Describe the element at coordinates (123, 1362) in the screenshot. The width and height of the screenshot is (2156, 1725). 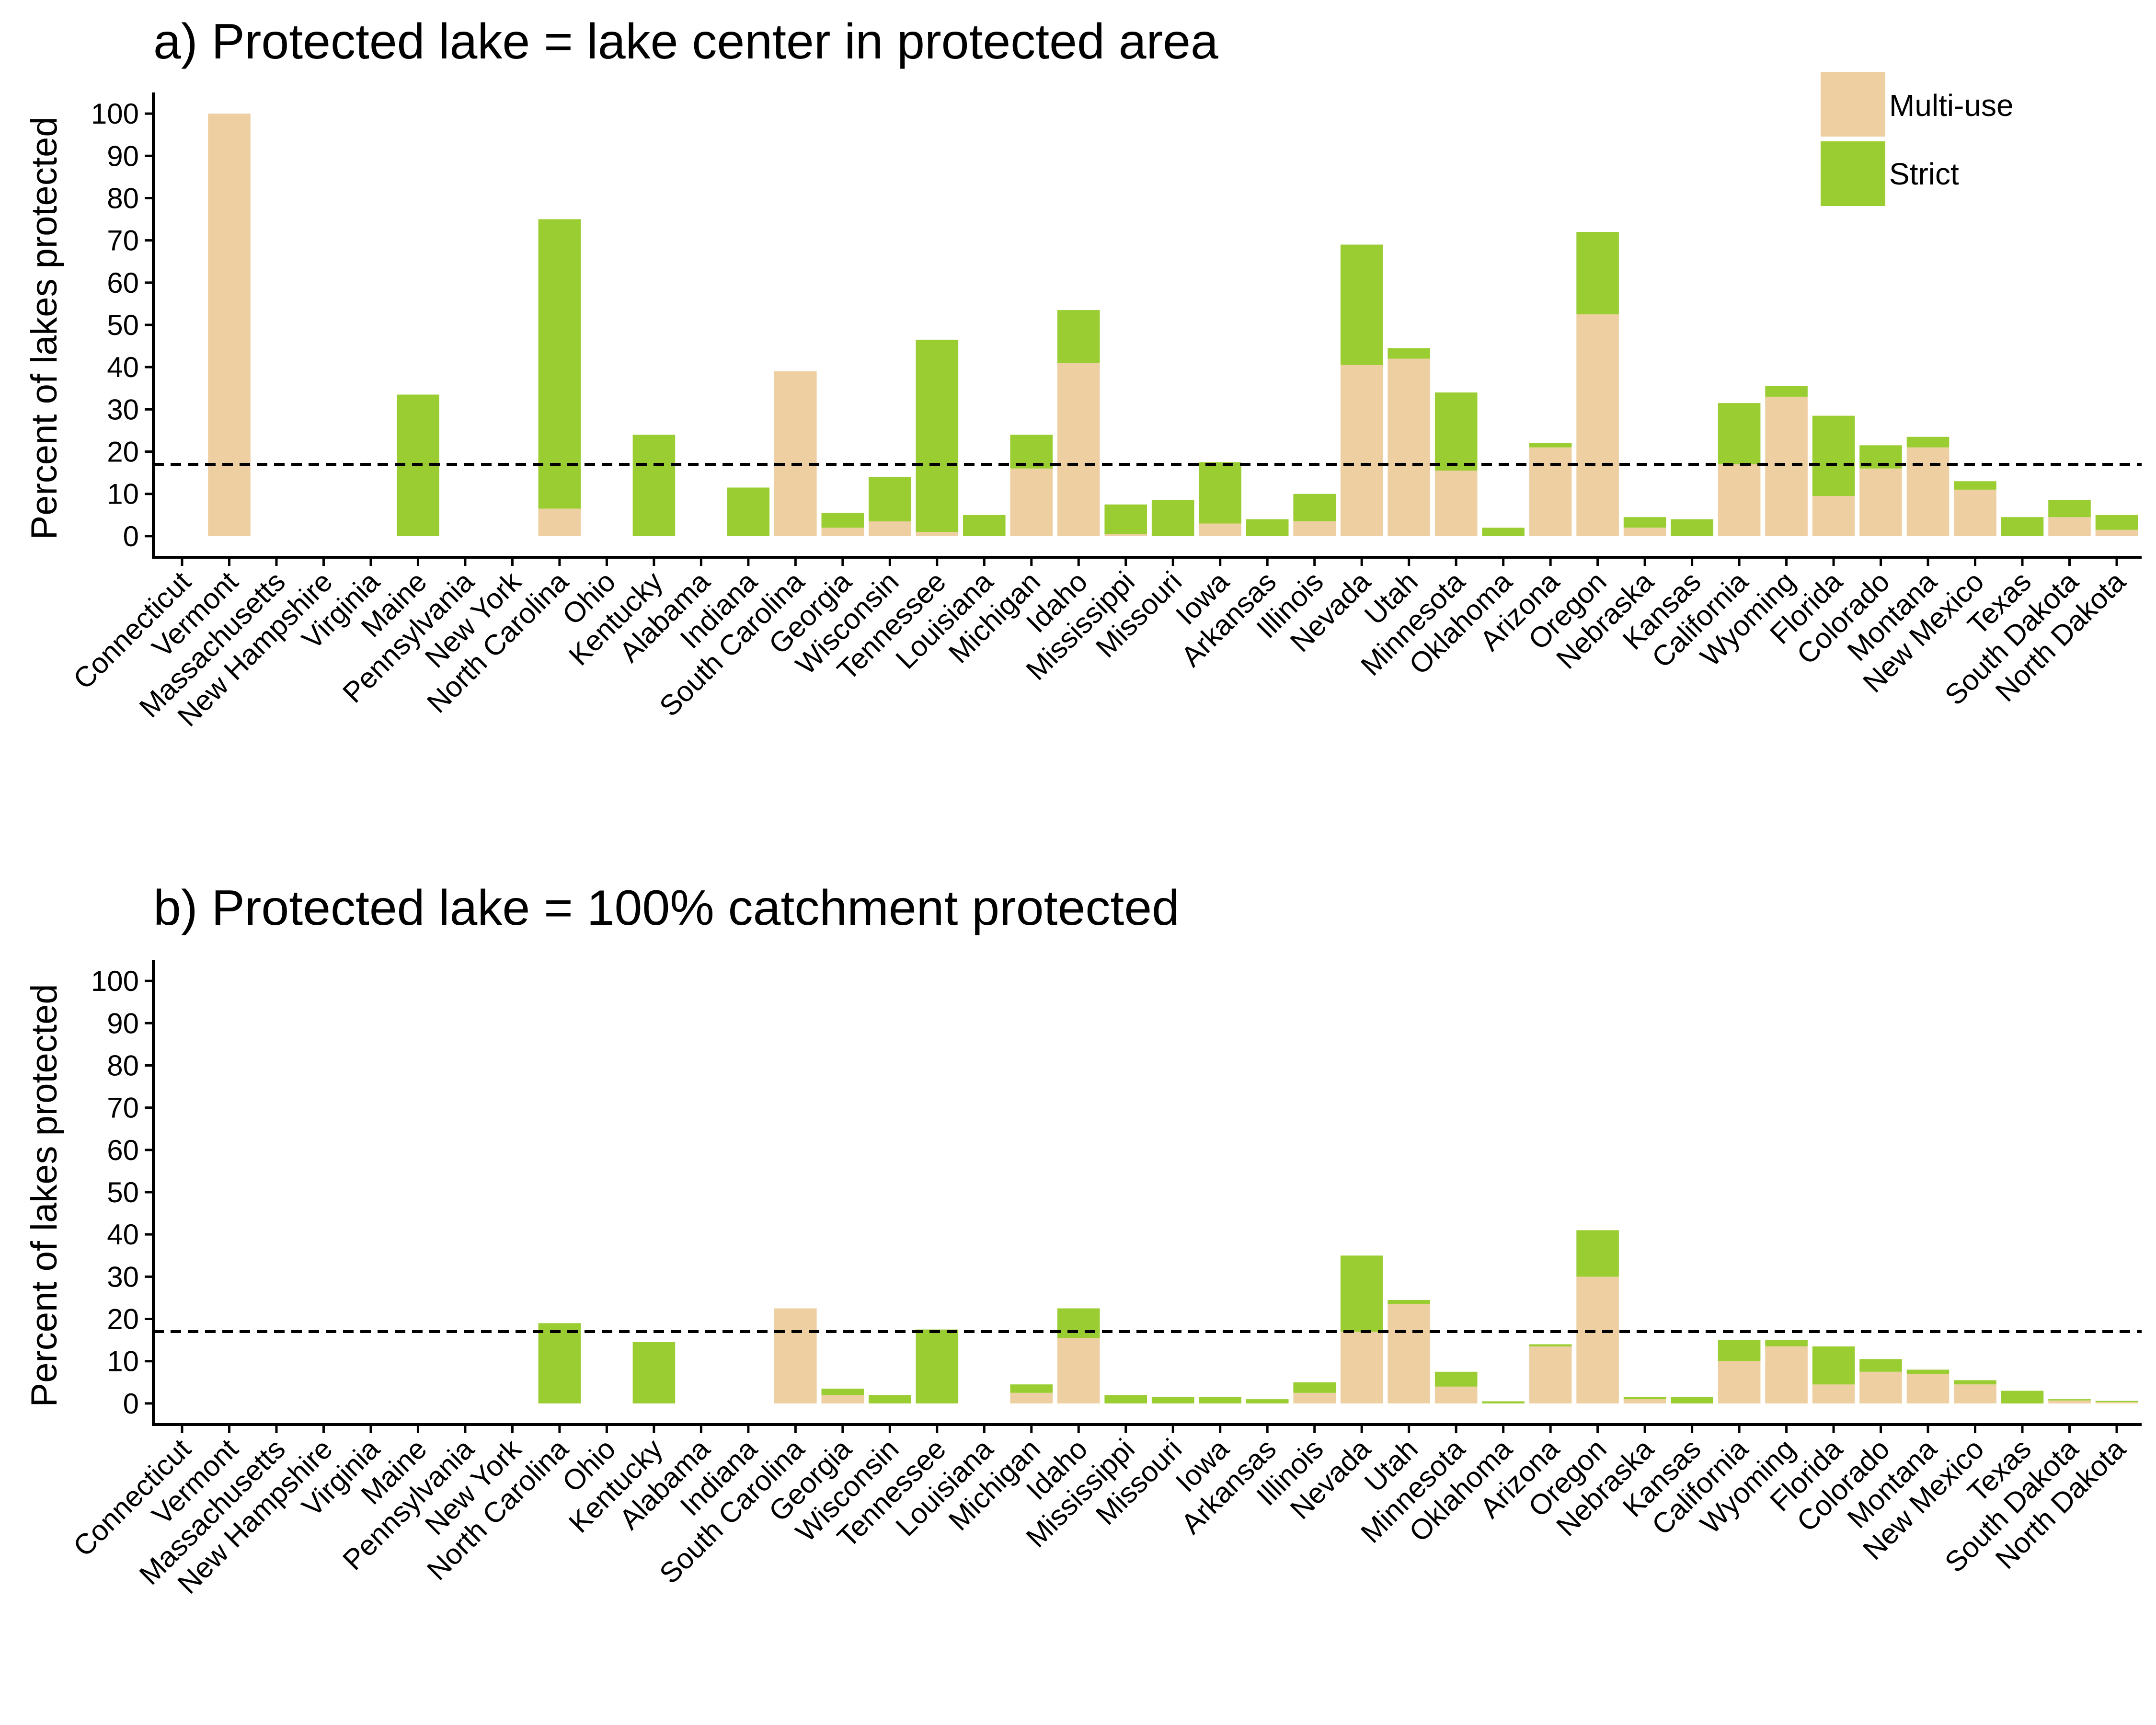
I see `y-tick-label: 10` at that location.